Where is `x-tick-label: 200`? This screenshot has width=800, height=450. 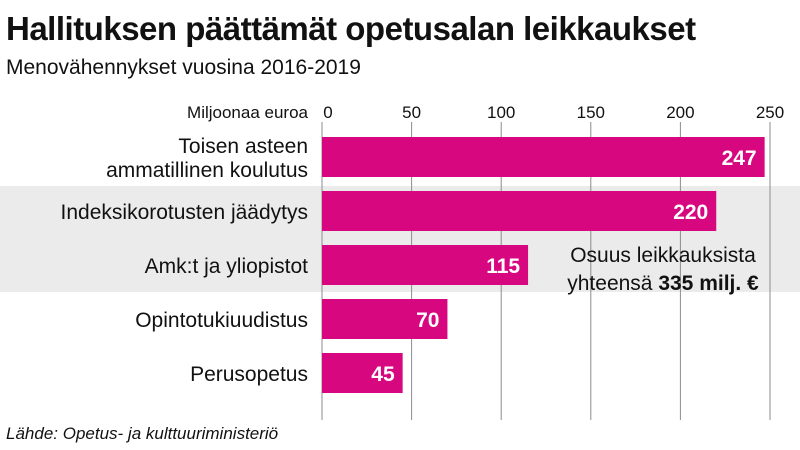 x-tick-label: 200 is located at coordinates (680, 112).